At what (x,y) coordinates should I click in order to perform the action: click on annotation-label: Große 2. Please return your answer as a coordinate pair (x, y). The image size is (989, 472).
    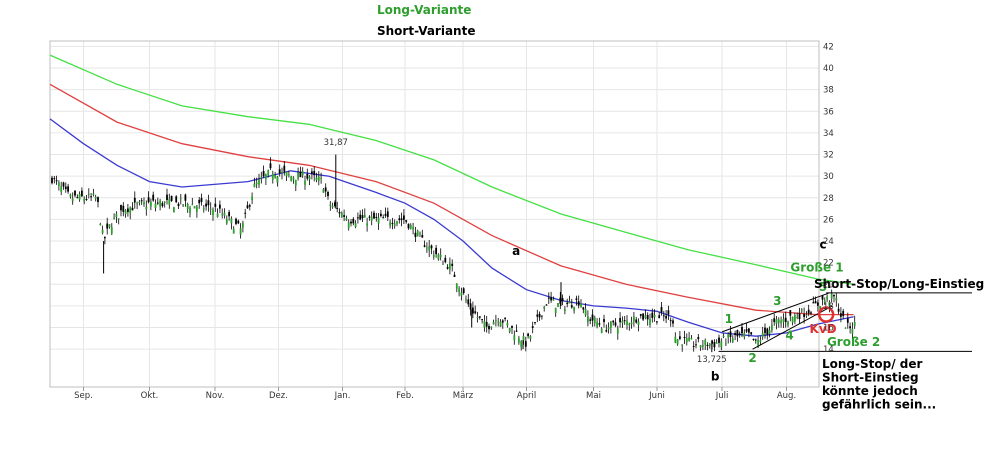
    Looking at the image, I should click on (853, 342).